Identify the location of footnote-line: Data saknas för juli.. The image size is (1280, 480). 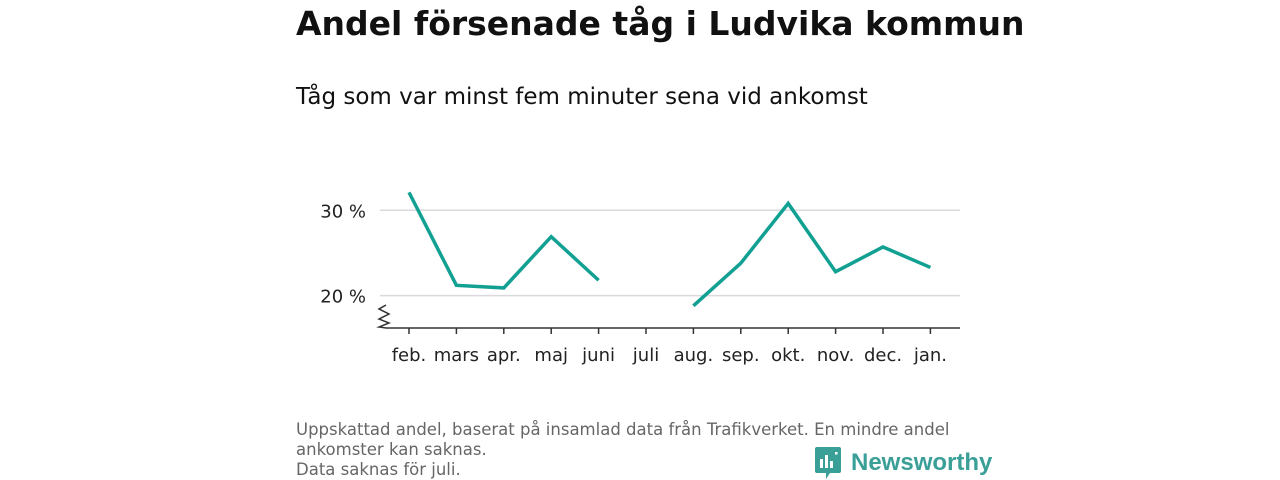
(378, 469).